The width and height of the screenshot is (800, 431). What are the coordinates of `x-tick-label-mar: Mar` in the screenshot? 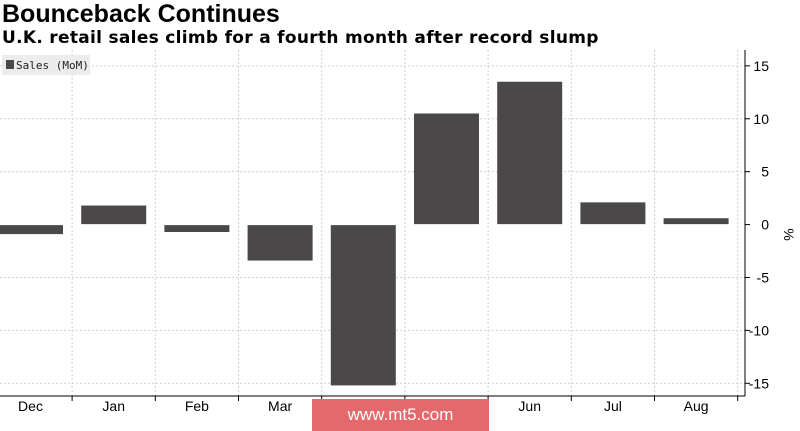 It's located at (280, 406).